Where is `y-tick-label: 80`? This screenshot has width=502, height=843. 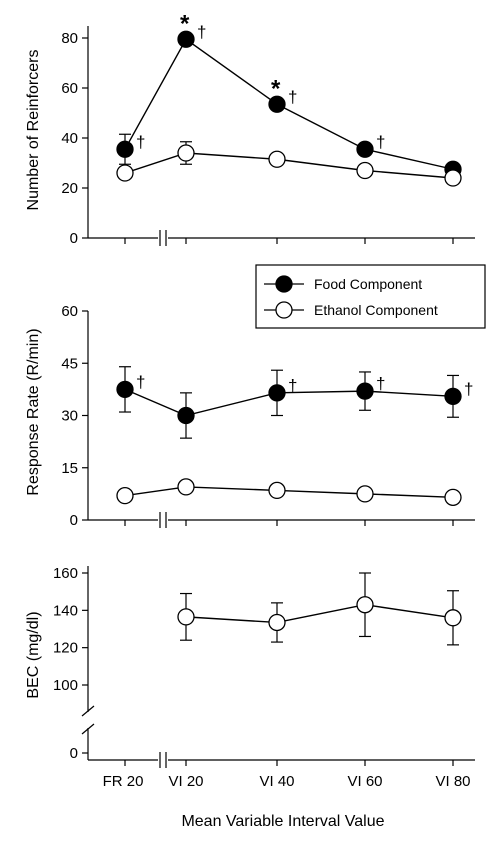
y-tick-label: 80 is located at coordinates (69, 38).